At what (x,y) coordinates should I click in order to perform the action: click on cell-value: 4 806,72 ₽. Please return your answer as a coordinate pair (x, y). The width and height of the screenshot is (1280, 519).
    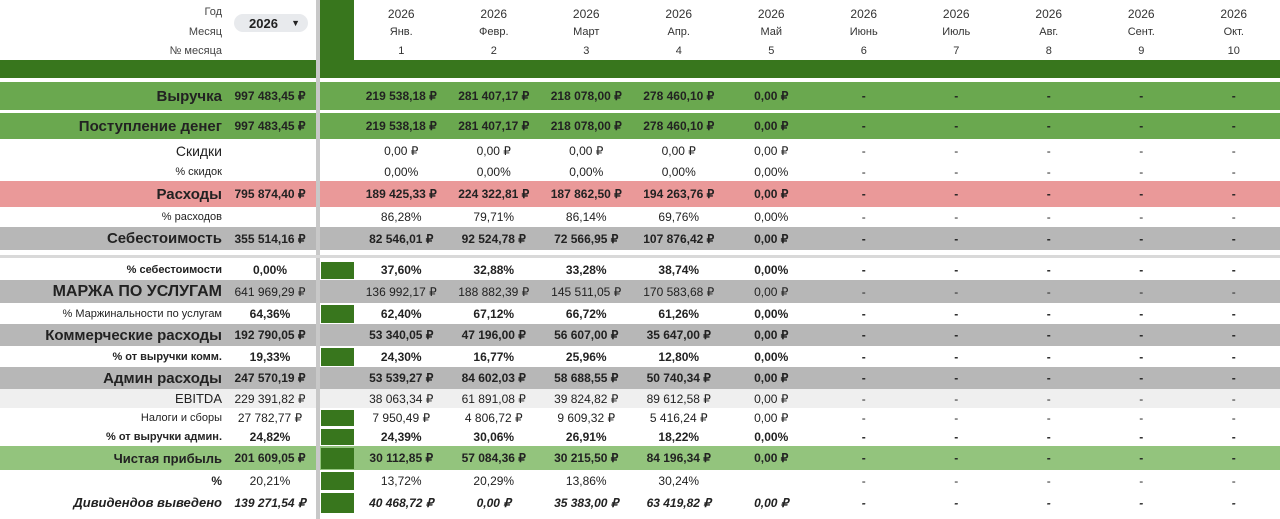
    Looking at the image, I should click on (493, 417).